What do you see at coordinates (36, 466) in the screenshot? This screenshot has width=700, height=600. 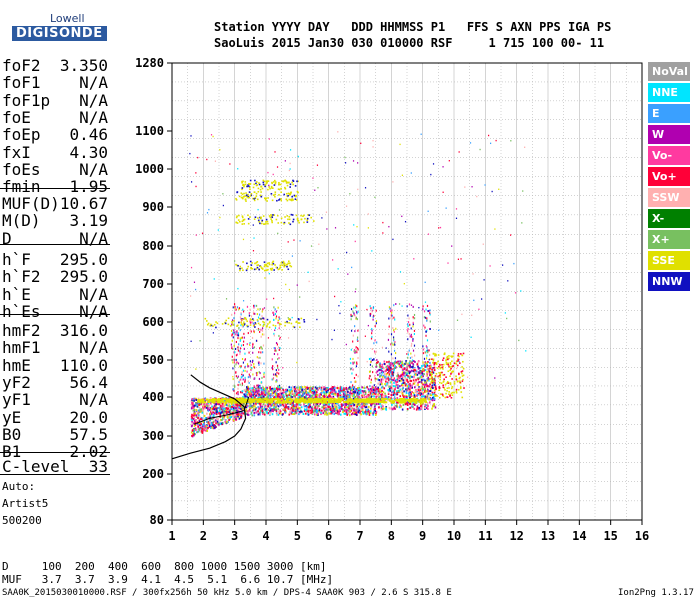 I see `param-label: C-level` at bounding box center [36, 466].